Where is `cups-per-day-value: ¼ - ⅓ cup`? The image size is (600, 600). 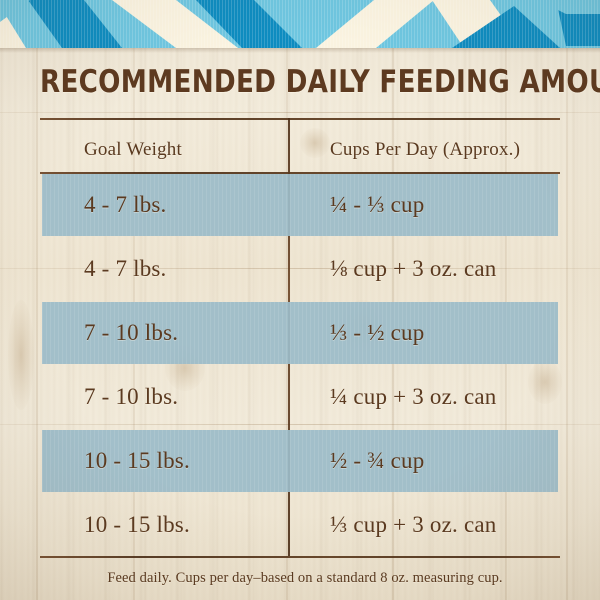
cups-per-day-value: ¼ - ⅓ cup is located at coordinates (377, 204).